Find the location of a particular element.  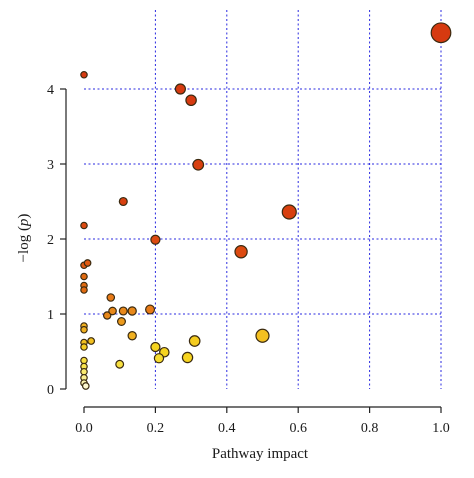

y-axis-label: −log (p) is located at coordinates (24, 238).